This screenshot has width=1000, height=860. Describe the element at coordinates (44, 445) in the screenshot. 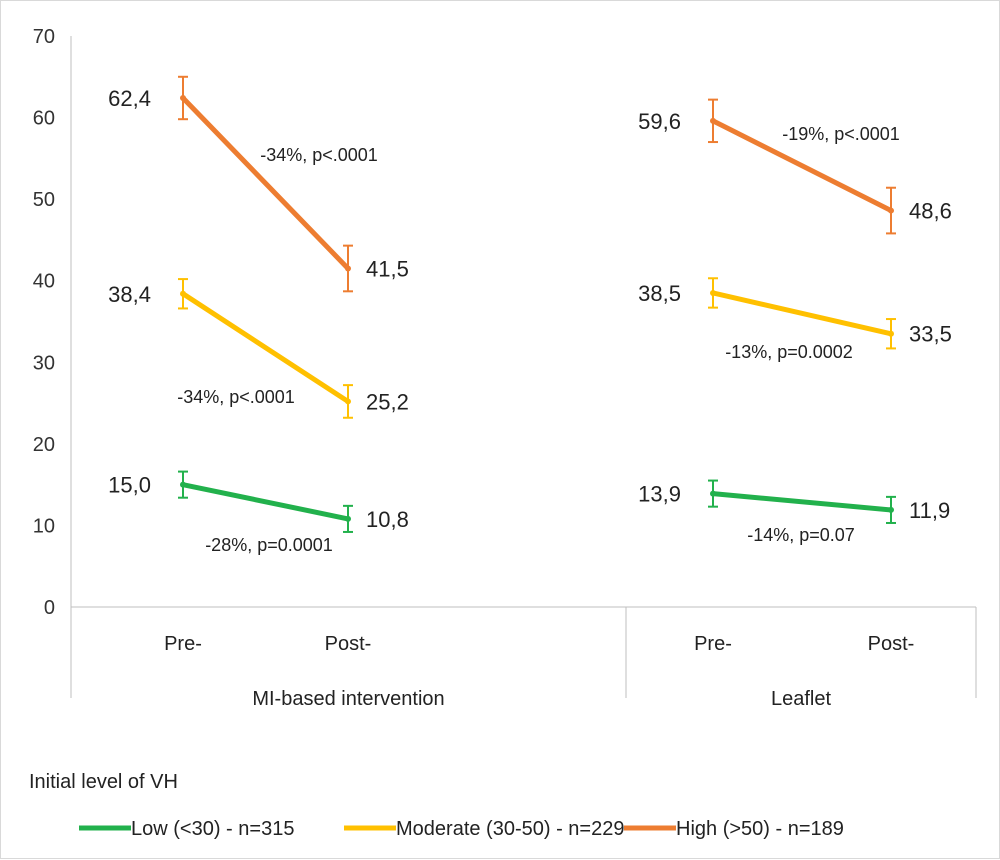

I see `y-tick-label: 20` at that location.